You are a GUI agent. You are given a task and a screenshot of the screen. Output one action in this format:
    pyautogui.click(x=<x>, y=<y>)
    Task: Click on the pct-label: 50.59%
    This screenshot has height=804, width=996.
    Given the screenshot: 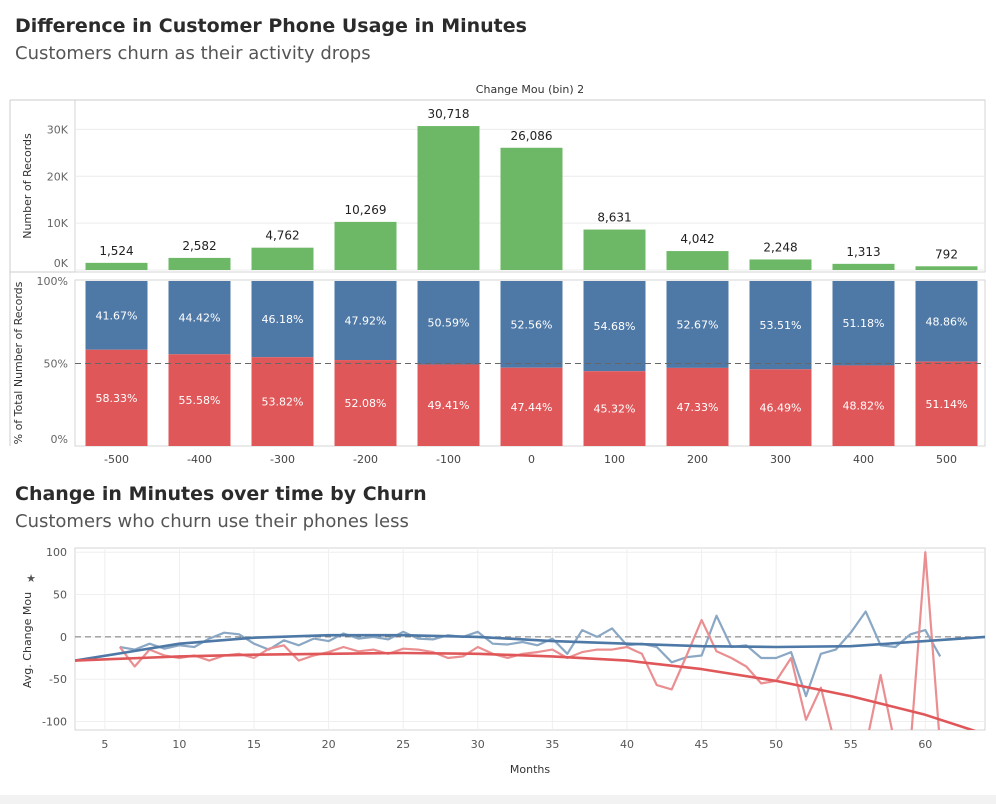 What is the action you would take?
    pyautogui.click(x=449, y=323)
    